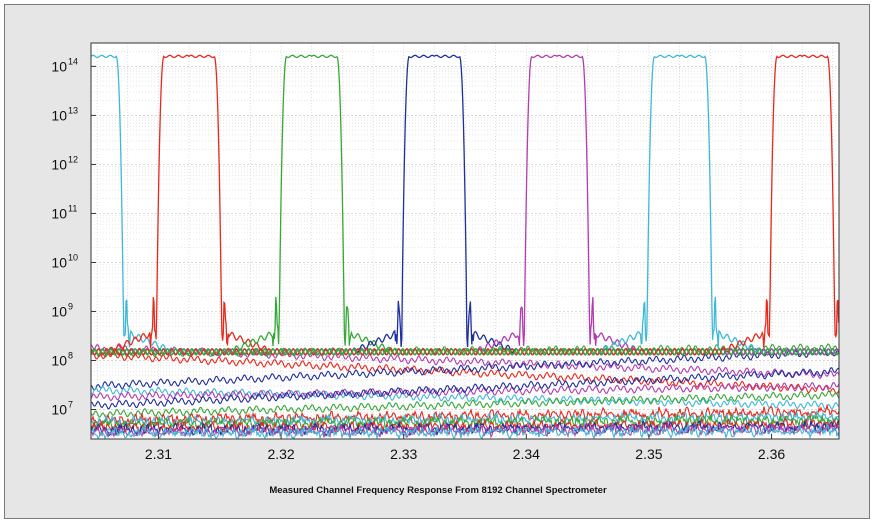 This screenshot has height=524, width=876. Describe the element at coordinates (73, 159) in the screenshot. I see `y-tick-exponent: 12` at that location.